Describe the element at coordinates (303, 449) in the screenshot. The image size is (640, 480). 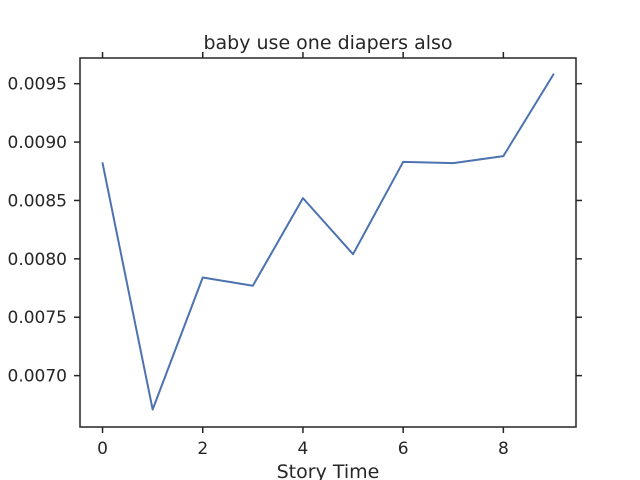
I see `x-tick-label: 4` at that location.